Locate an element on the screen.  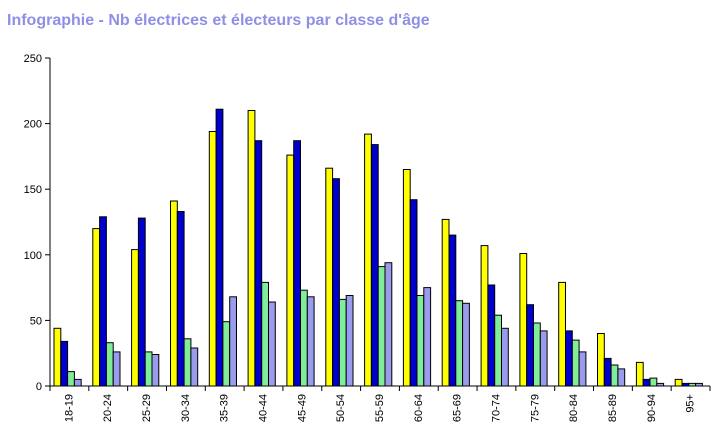
x-tick-label: 30-34 is located at coordinates (186, 408).